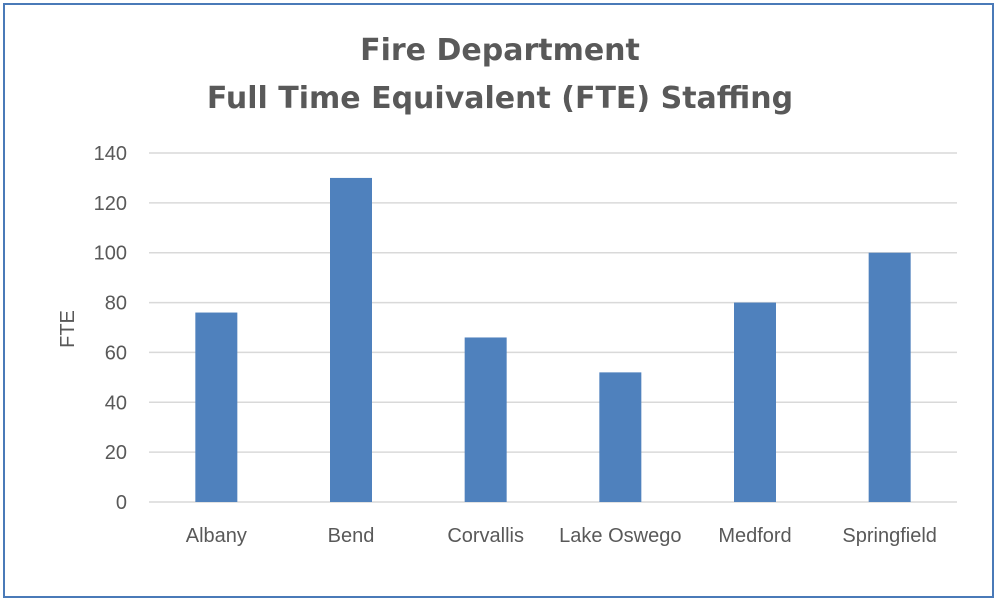 This screenshot has width=1000, height=605. I want to click on y-tick-label: 100, so click(110, 254).